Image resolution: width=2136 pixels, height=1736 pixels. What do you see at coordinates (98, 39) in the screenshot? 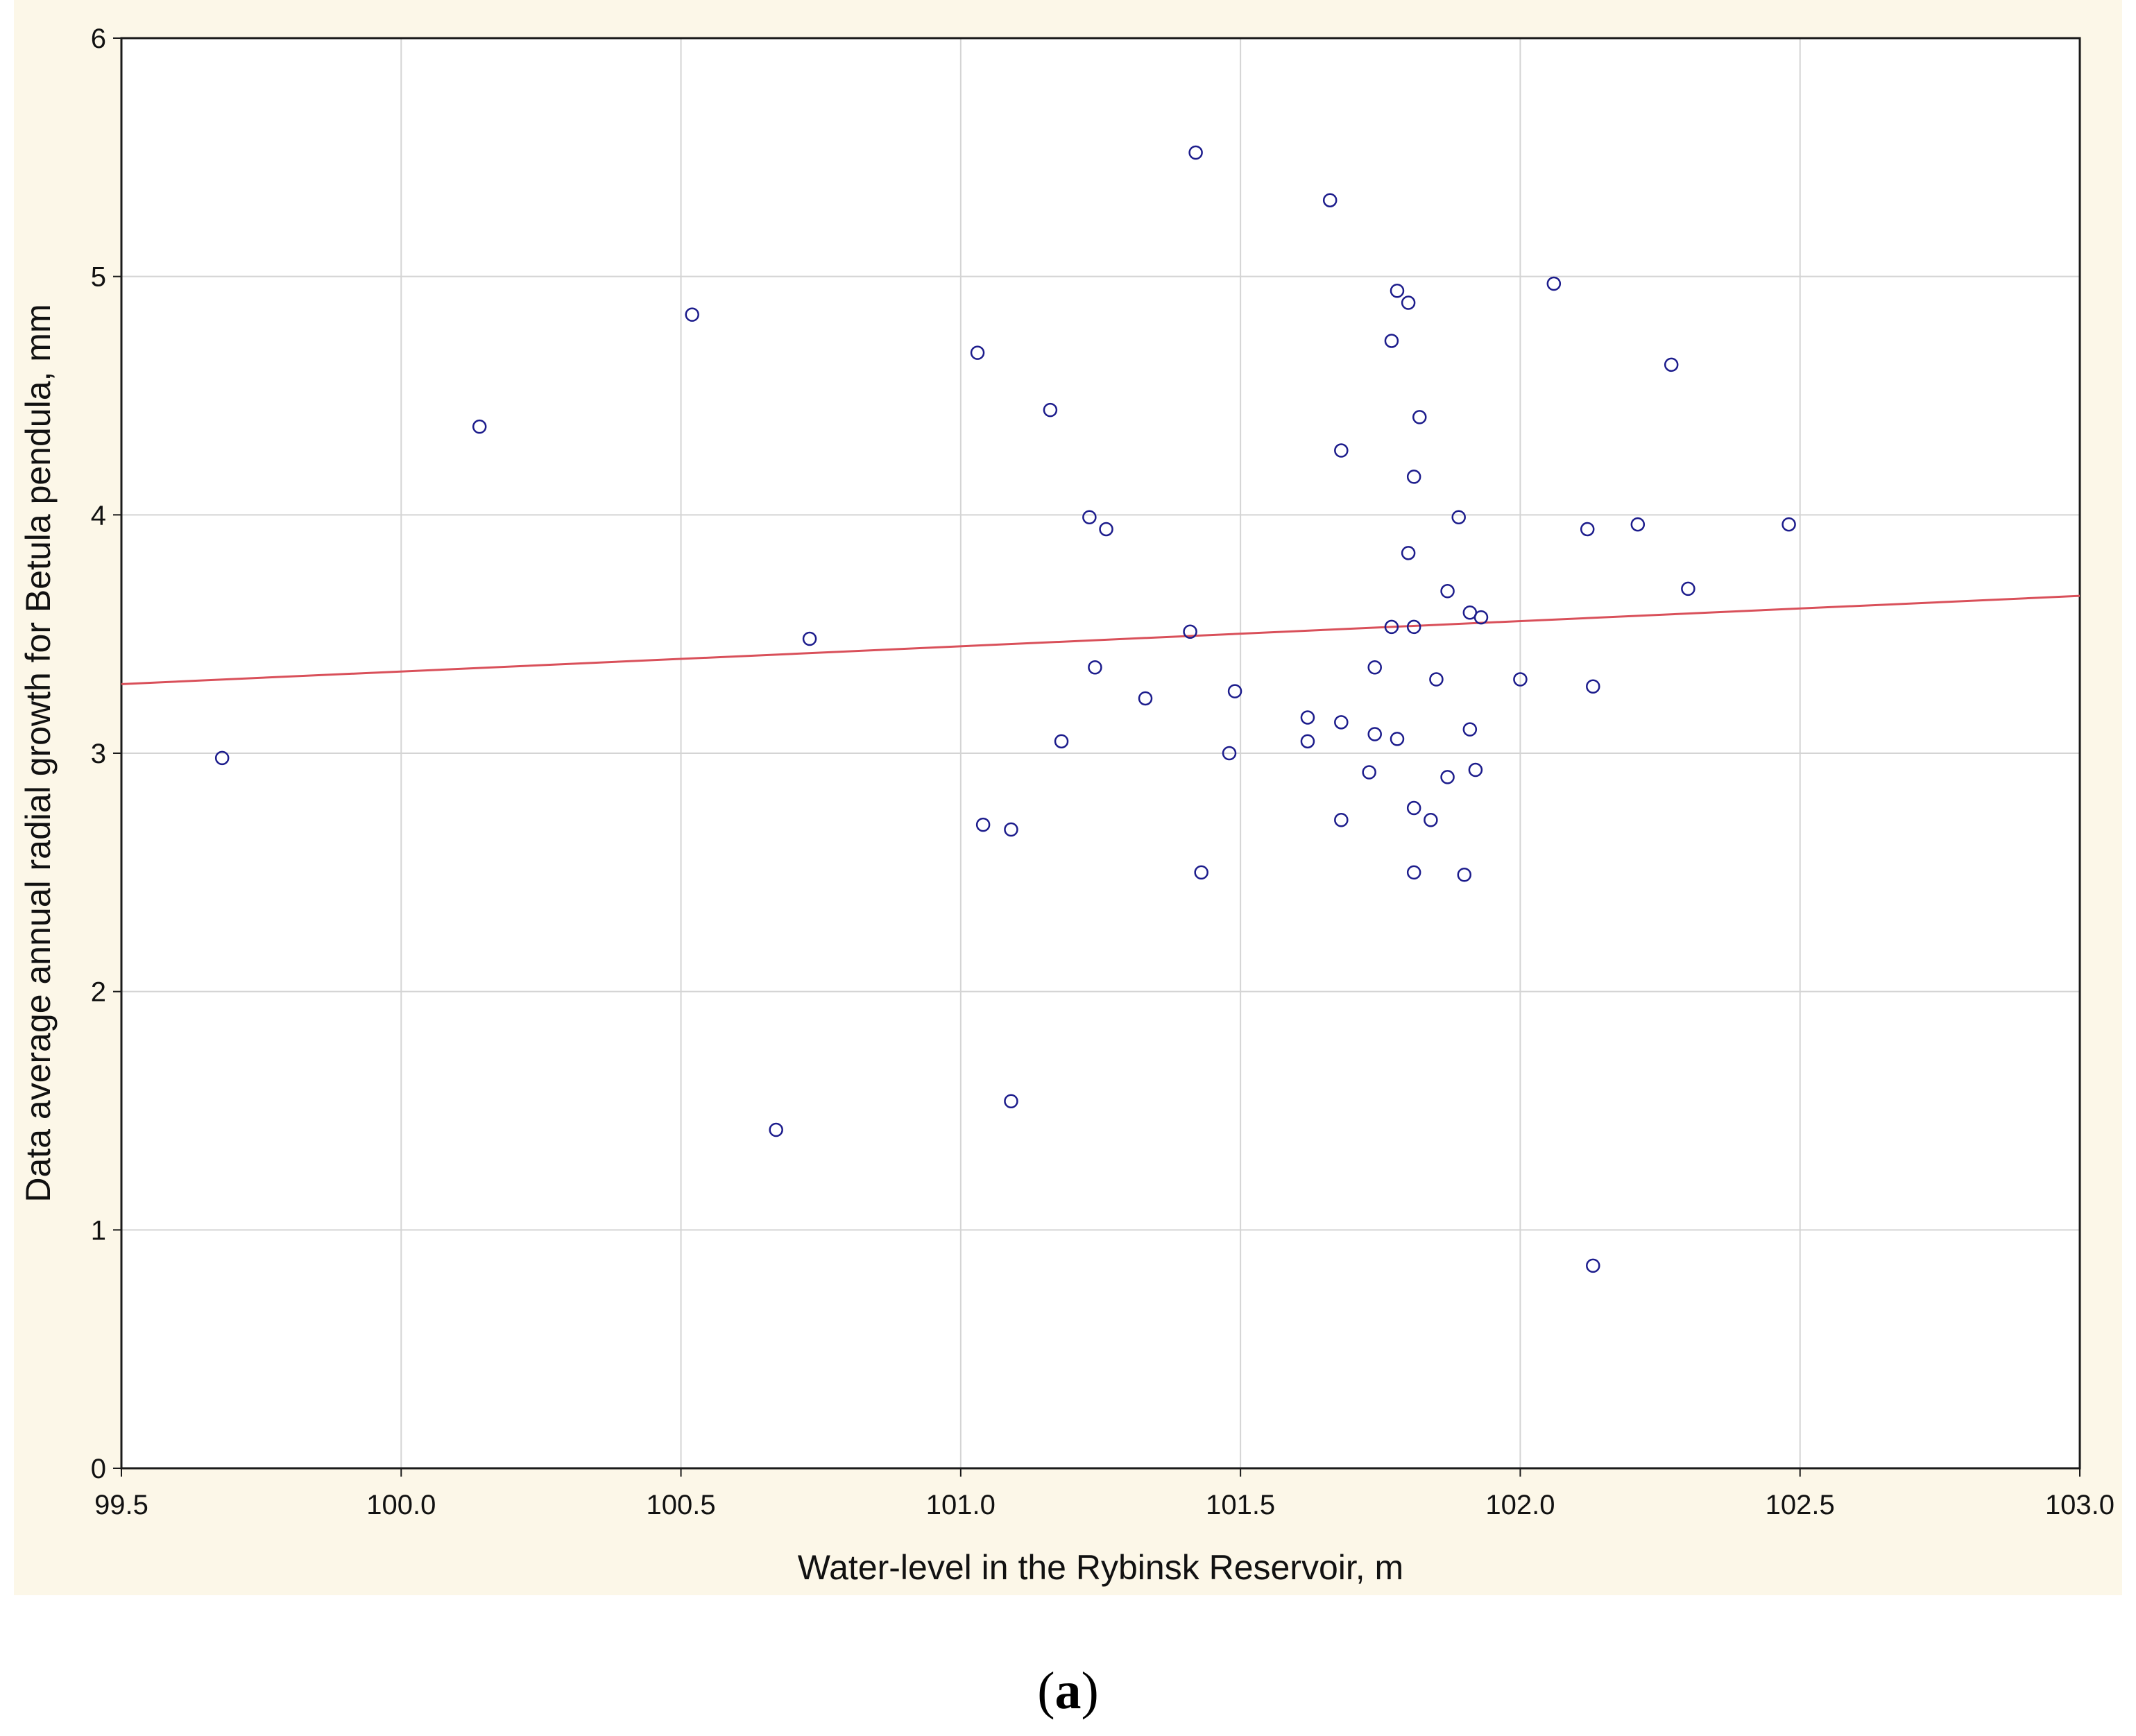
I see `y-tick-label: 6` at bounding box center [98, 39].